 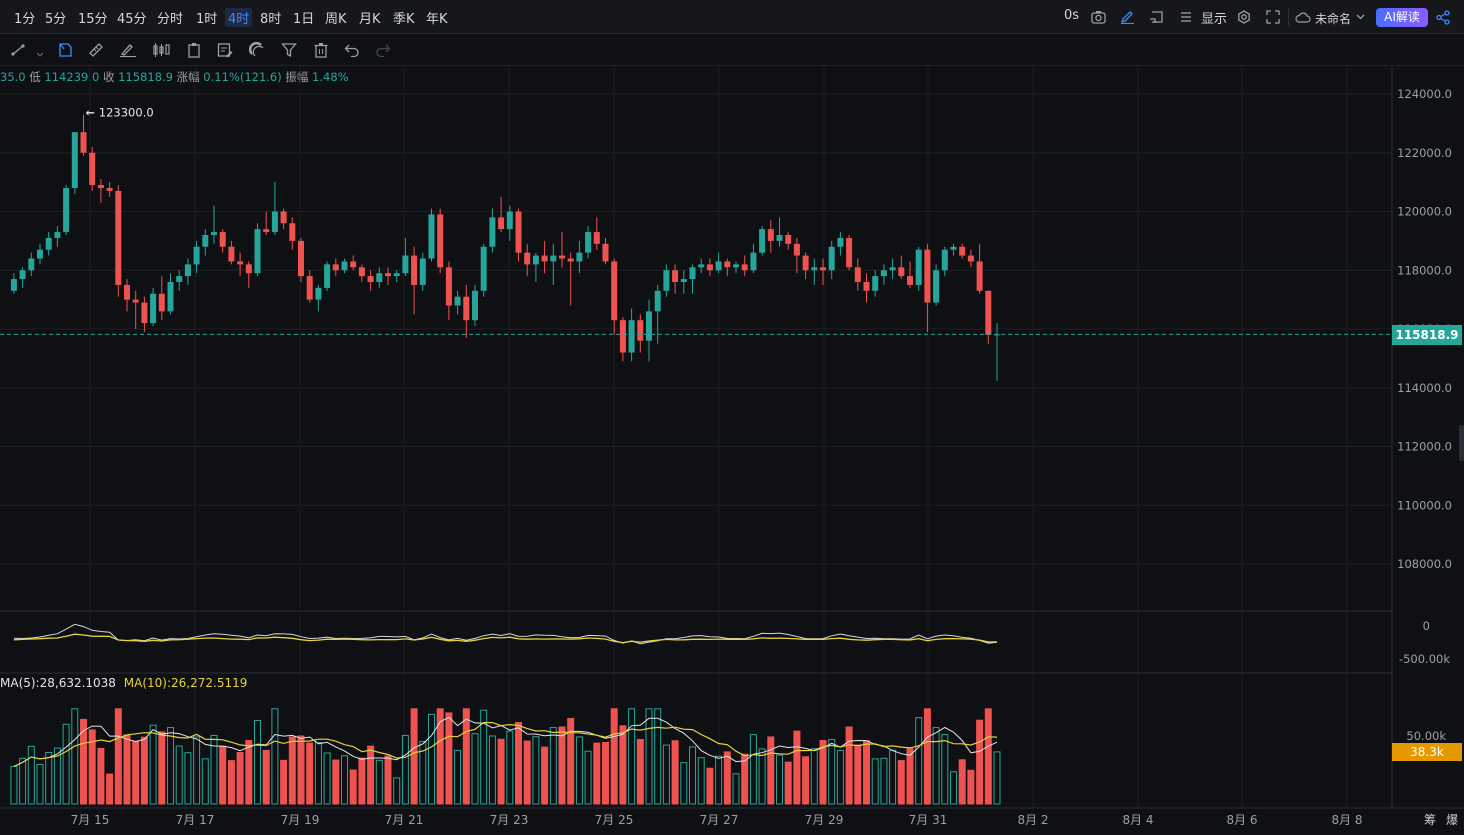 I want to click on change-value: 0.11%(121.6), so click(x=242, y=77).